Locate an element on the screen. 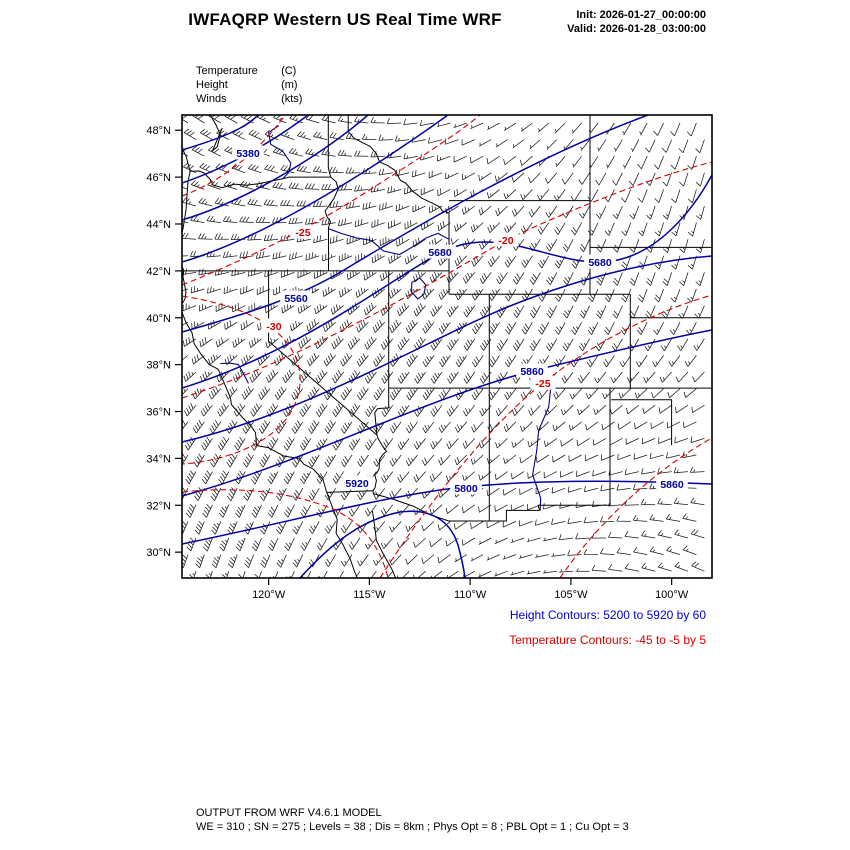  temperature-contour-note: Temperature Contours: -45 to -5 by 5 is located at coordinates (607, 640).